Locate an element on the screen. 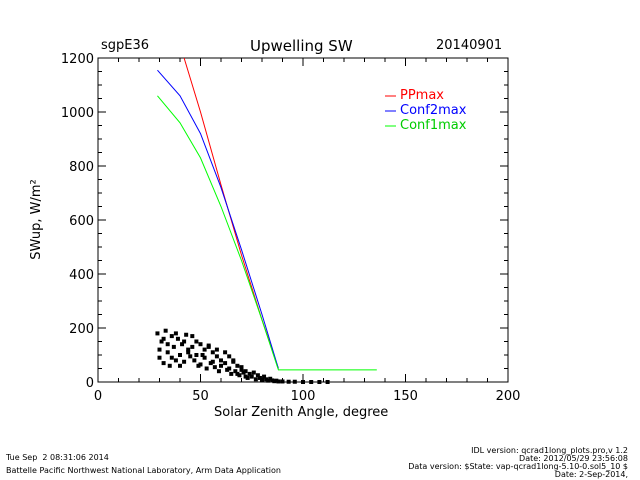 Image resolution: width=640 pixels, height=480 pixels. y-tick-label: 200 is located at coordinates (81, 329).